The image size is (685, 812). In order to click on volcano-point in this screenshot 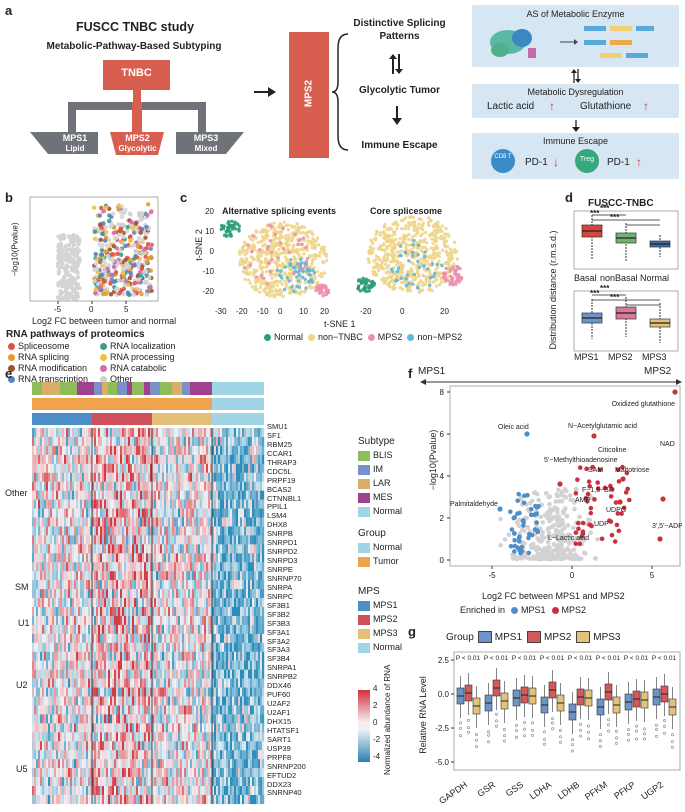, I will do `click(110, 226)`.